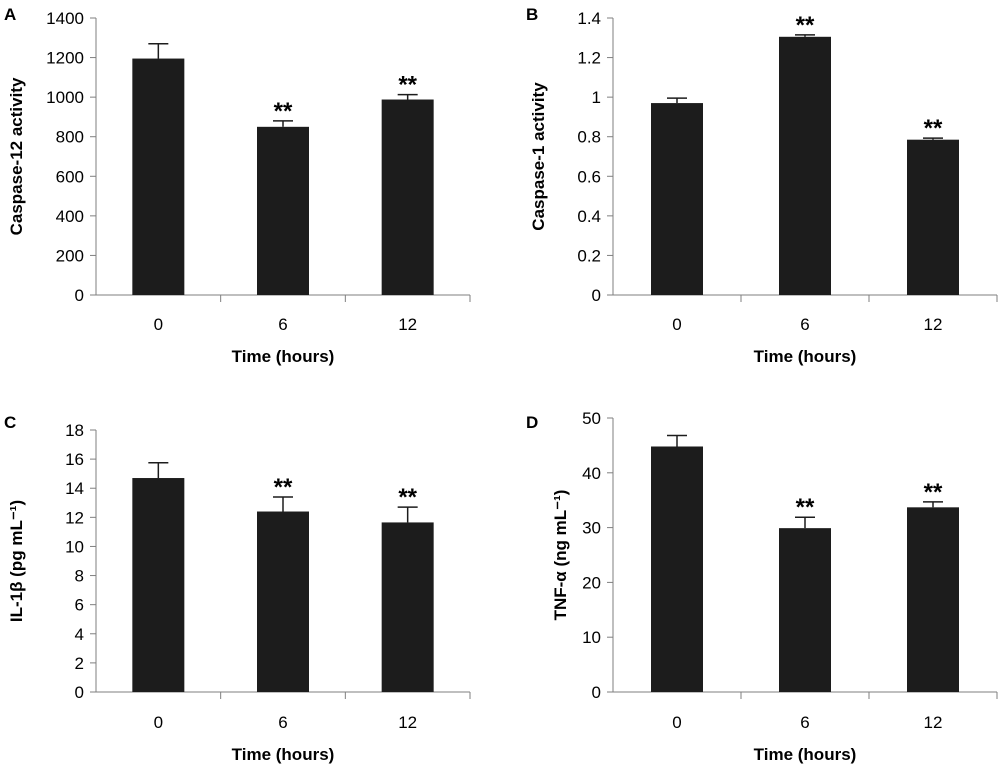 The height and width of the screenshot is (770, 1000). Describe the element at coordinates (70, 176) in the screenshot. I see `y-tick-label: 600` at that location.